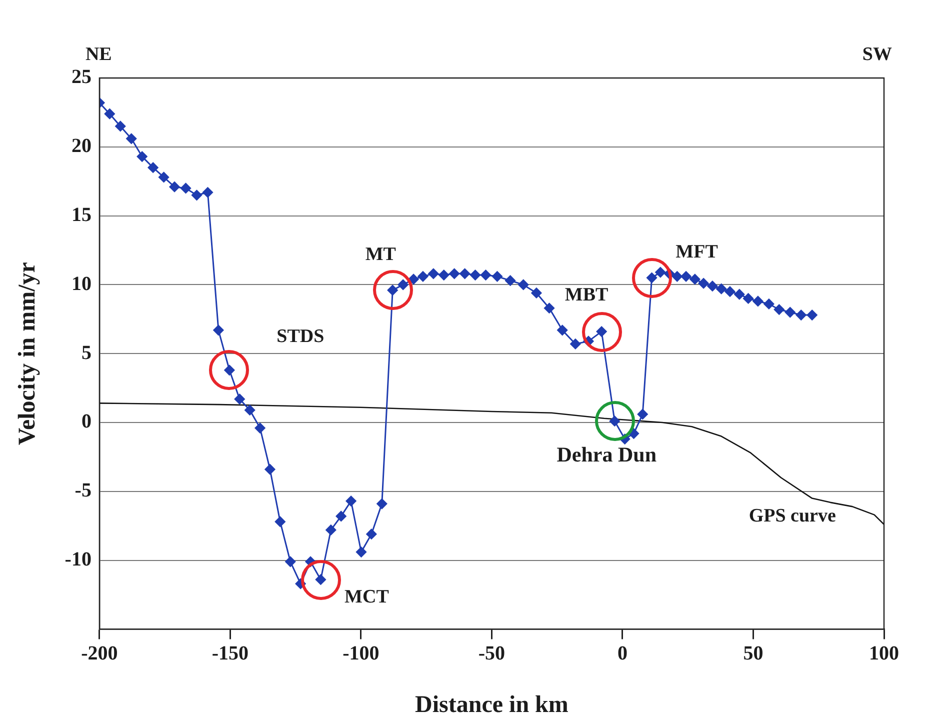 Image resolution: width=928 pixels, height=728 pixels. What do you see at coordinates (86, 421) in the screenshot?
I see `y-tick-label: 0` at bounding box center [86, 421].